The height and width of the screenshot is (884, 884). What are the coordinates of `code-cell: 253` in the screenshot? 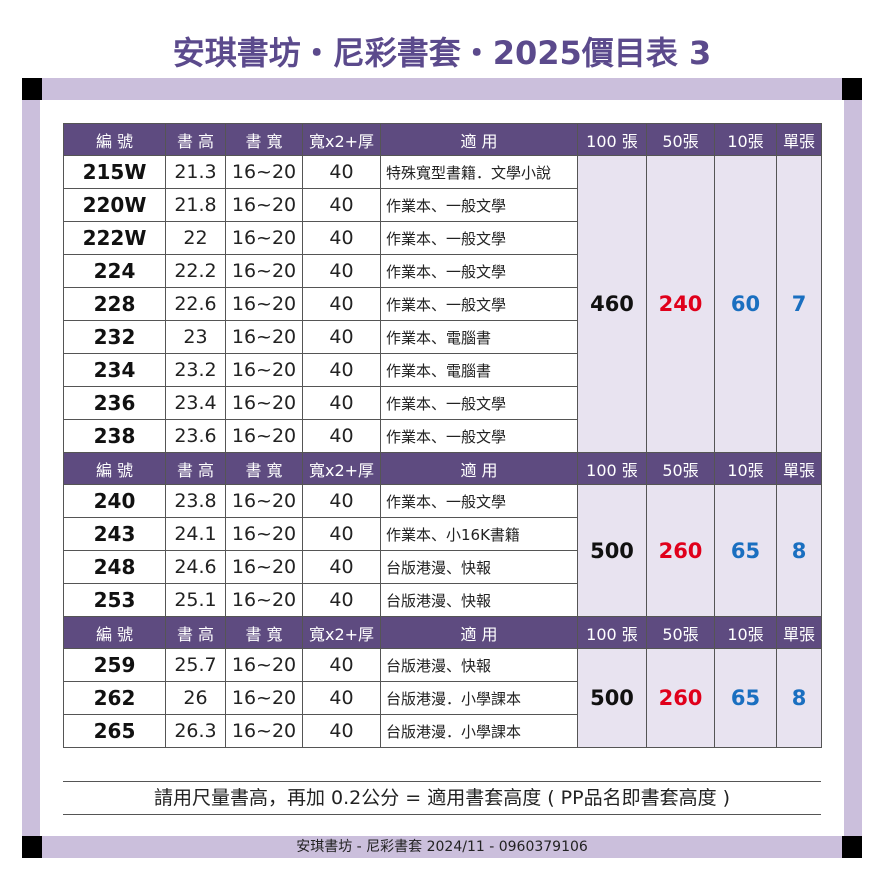 It's located at (114, 600).